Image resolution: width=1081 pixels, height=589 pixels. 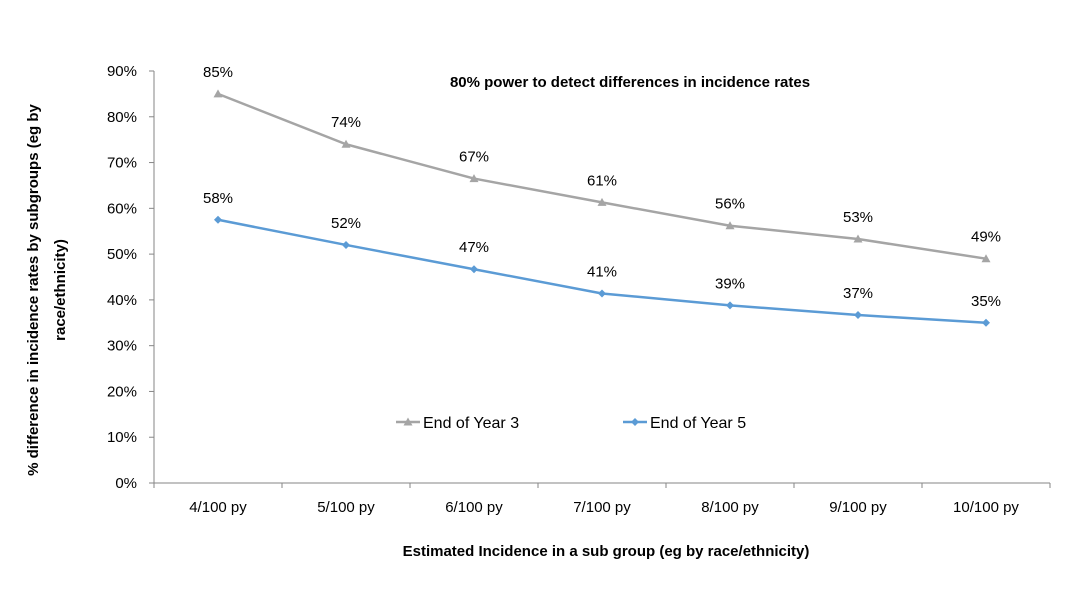 What do you see at coordinates (122, 71) in the screenshot?
I see `y-tick-label: 90%` at bounding box center [122, 71].